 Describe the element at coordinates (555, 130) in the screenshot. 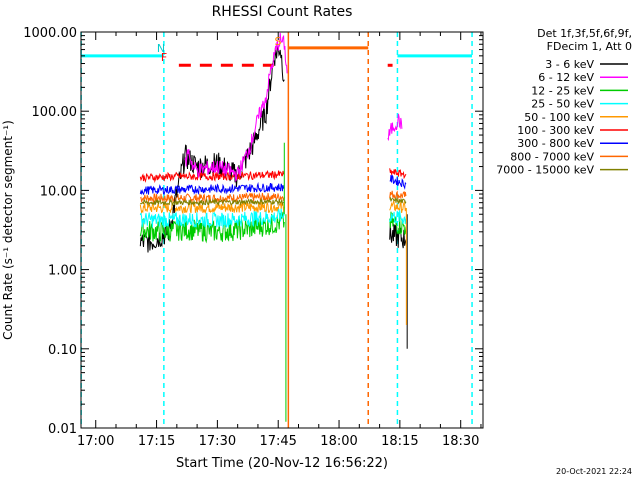

I see `legend-label: 100 - 300 keV` at that location.